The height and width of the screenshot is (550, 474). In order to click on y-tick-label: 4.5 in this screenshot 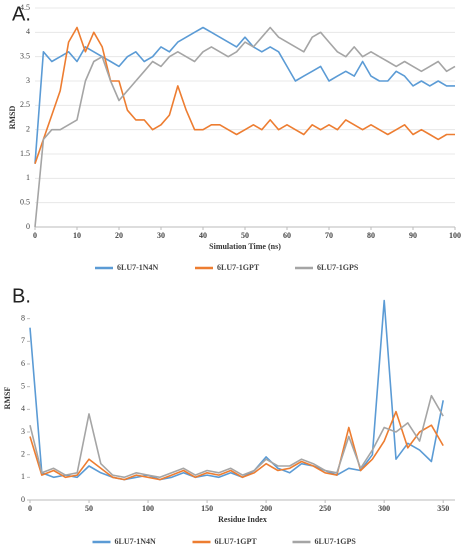, I will do `click(25, 7)`.